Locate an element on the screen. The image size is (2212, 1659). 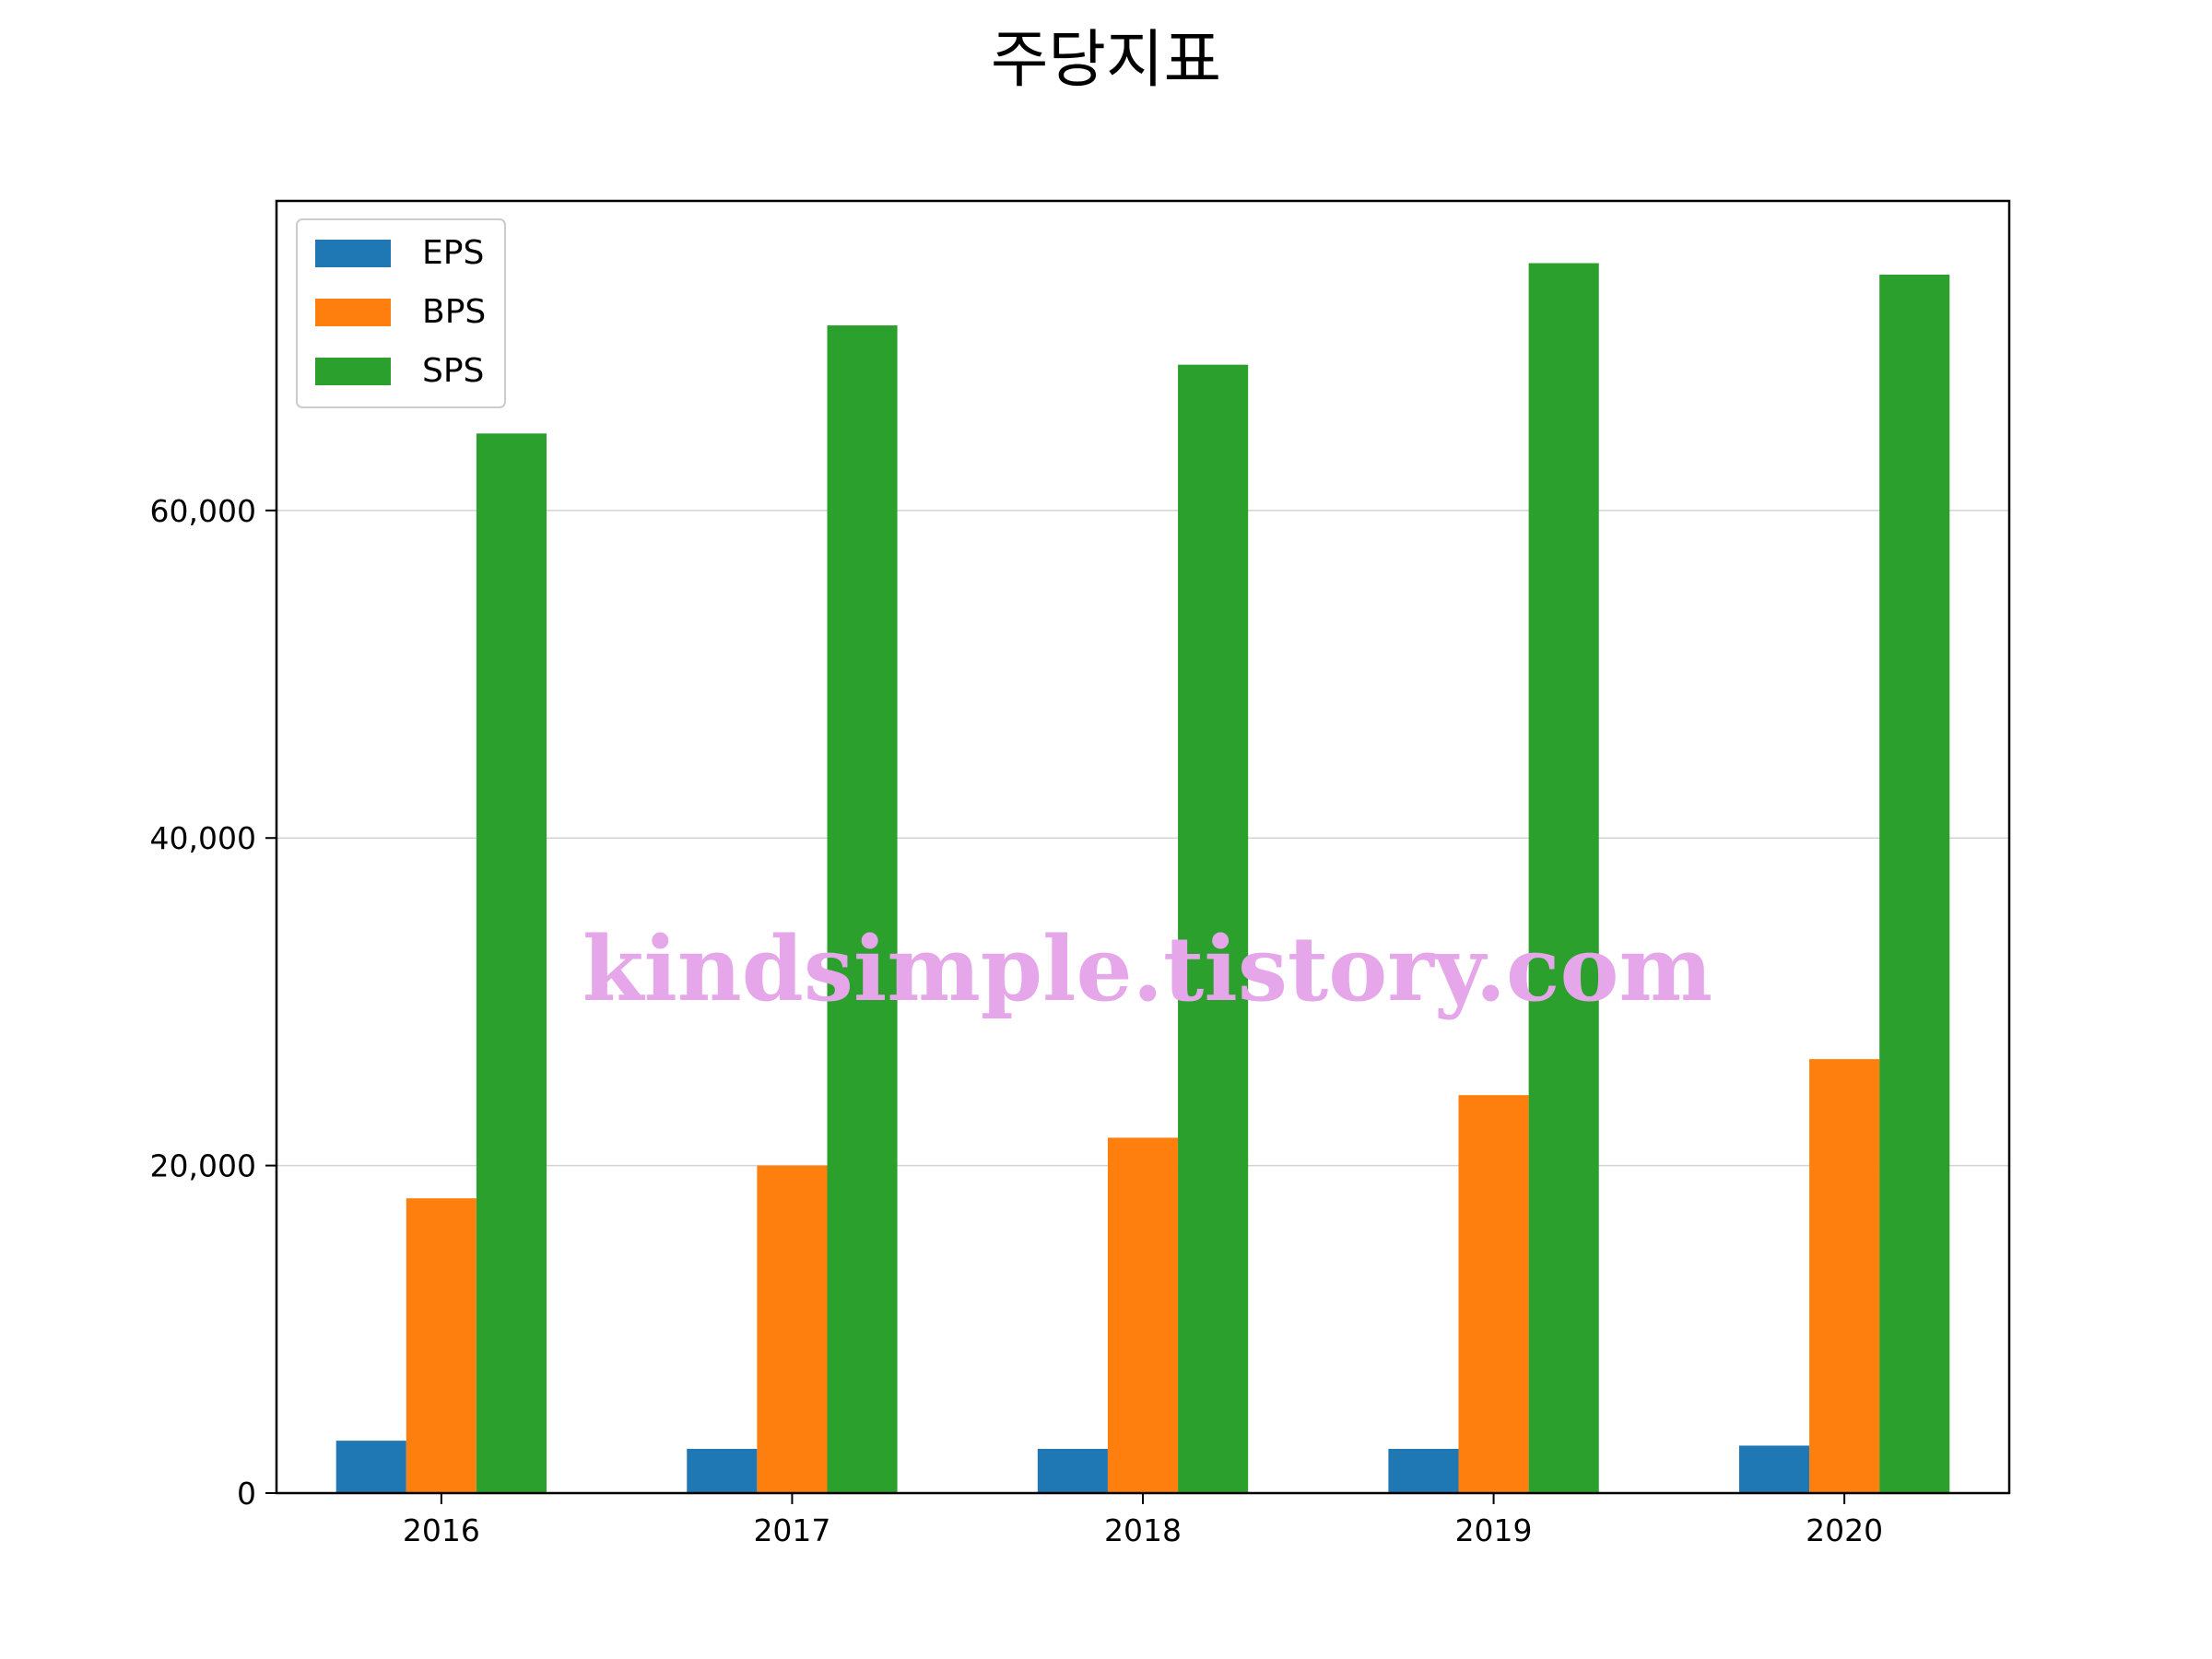
legend-swatch-bps is located at coordinates (353, 312).